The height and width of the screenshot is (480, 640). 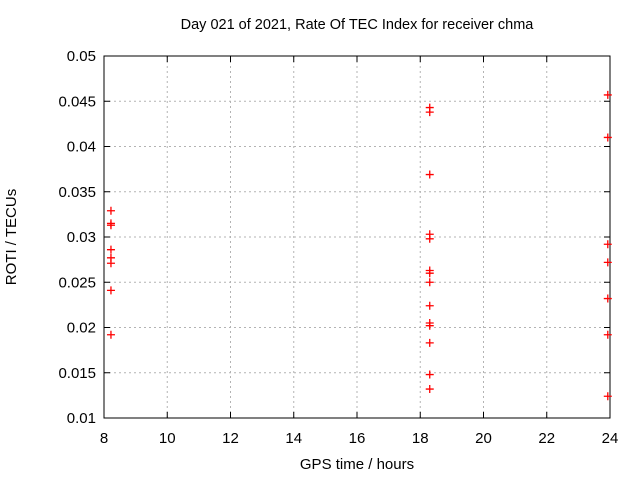 I want to click on x-tick-label: 8, so click(x=104, y=438).